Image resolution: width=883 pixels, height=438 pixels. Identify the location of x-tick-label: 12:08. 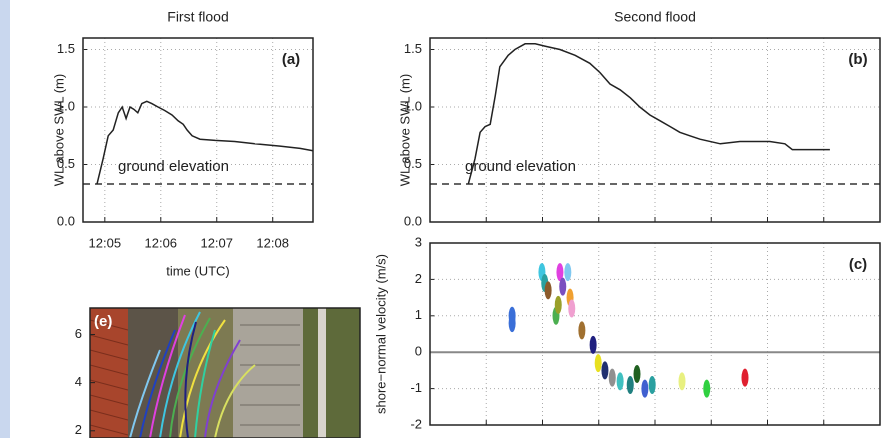
(272, 242).